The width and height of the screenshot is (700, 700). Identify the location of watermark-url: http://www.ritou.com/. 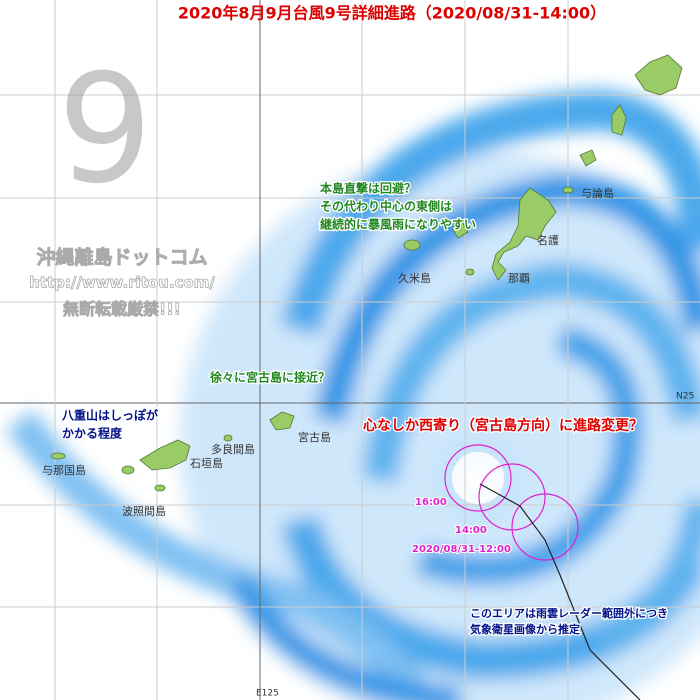
(122, 283).